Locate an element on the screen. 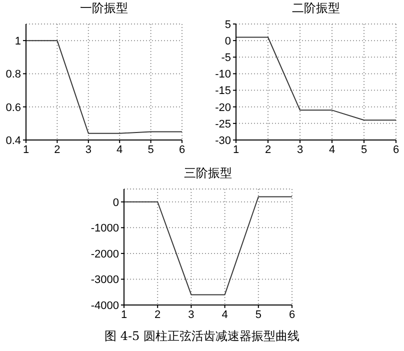  y-tick-label: 5 is located at coordinates (227, 24).